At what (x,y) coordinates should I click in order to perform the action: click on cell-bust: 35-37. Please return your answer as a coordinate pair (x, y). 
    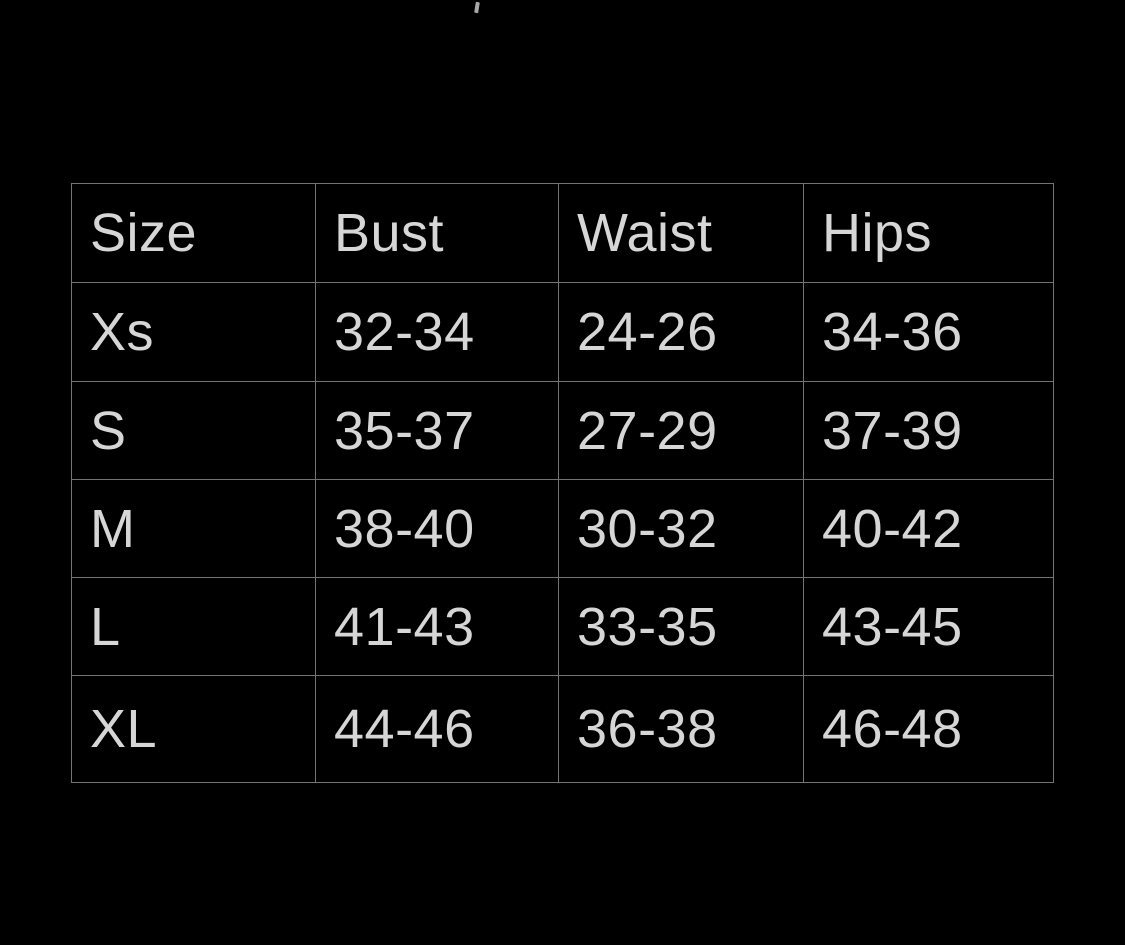
    Looking at the image, I should click on (437, 430).